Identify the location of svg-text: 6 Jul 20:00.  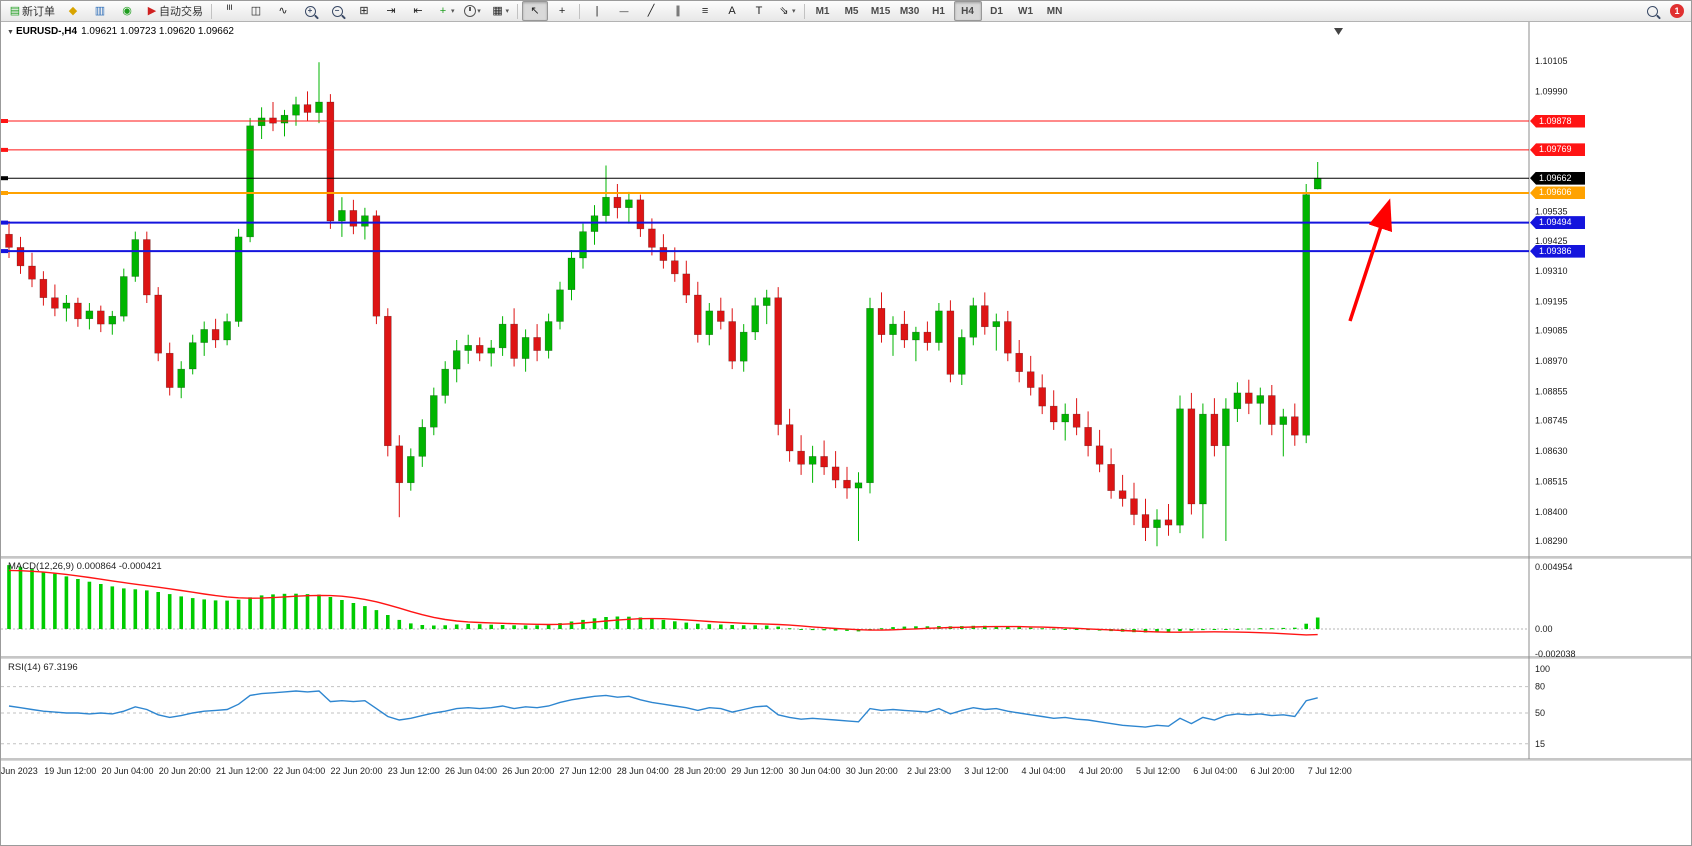
(1272, 771).